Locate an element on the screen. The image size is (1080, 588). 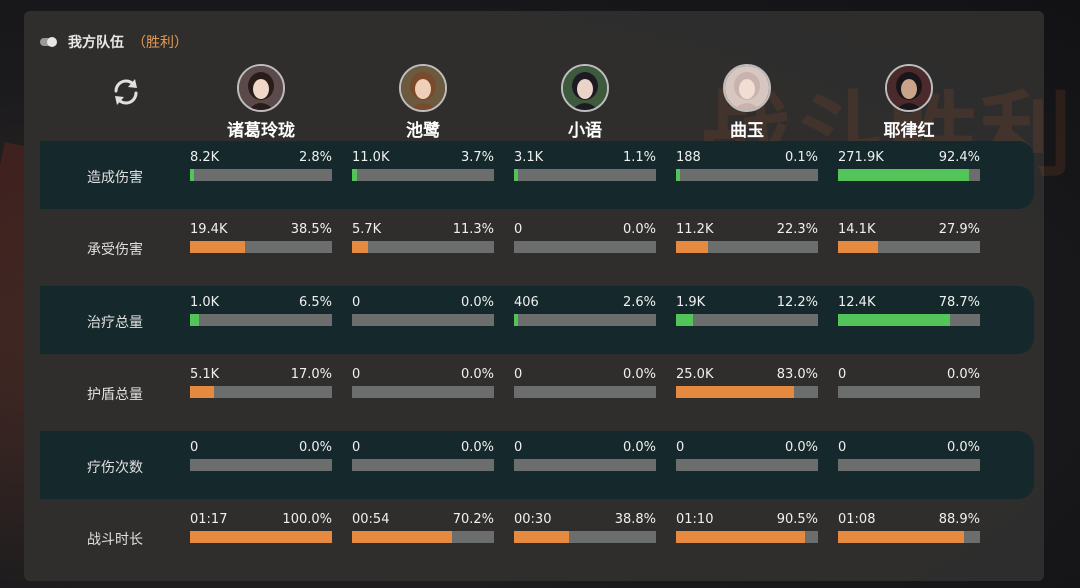
stat-value: 188 is located at coordinates (688, 157).